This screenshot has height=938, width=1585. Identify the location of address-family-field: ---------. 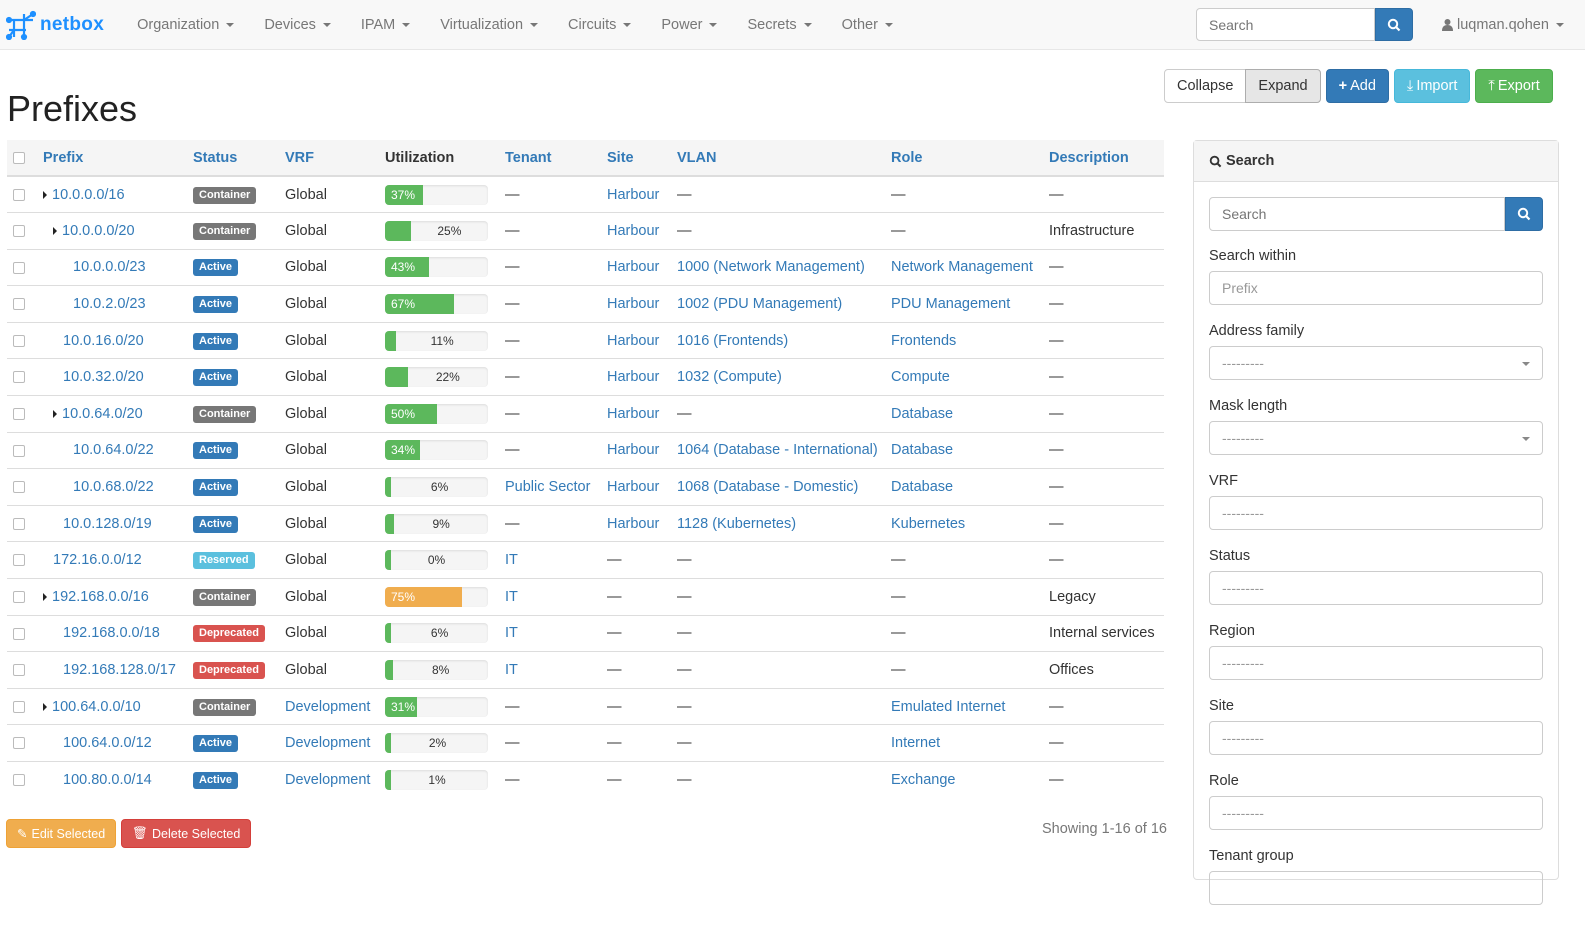
(1376, 363).